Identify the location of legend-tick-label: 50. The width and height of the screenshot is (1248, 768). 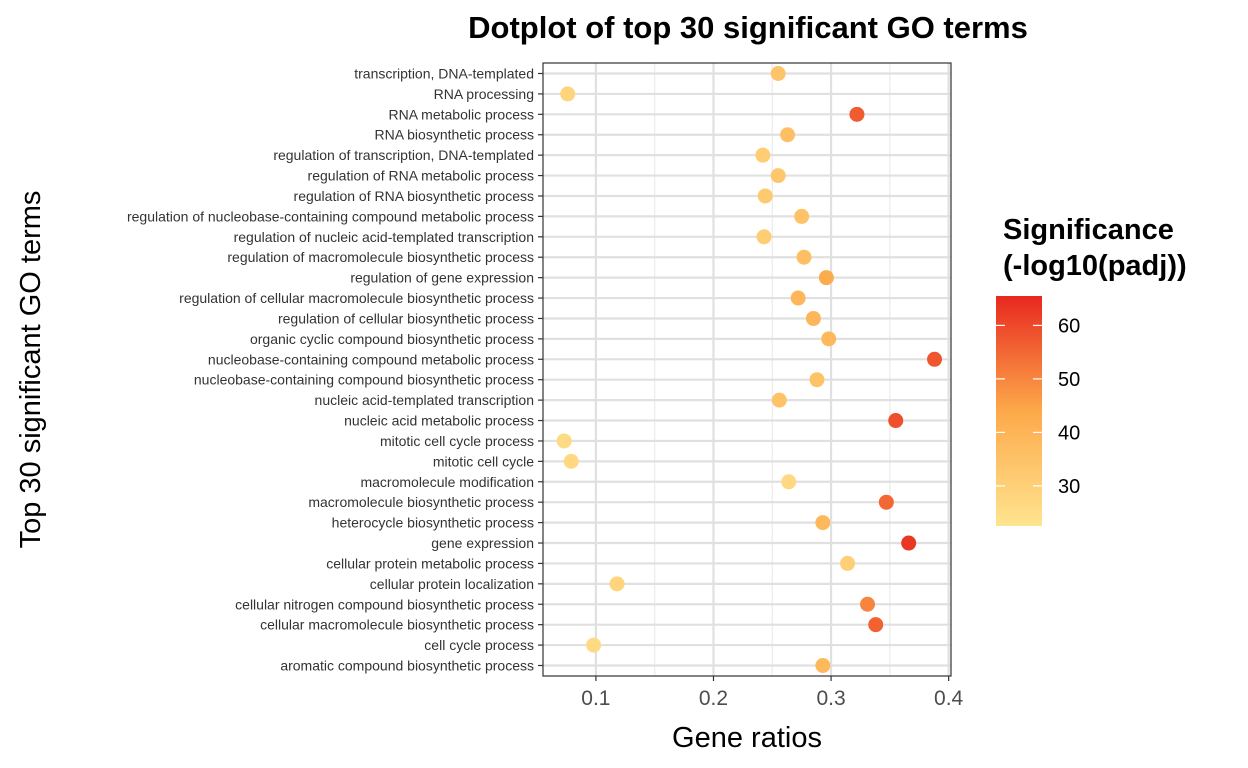
(1069, 380).